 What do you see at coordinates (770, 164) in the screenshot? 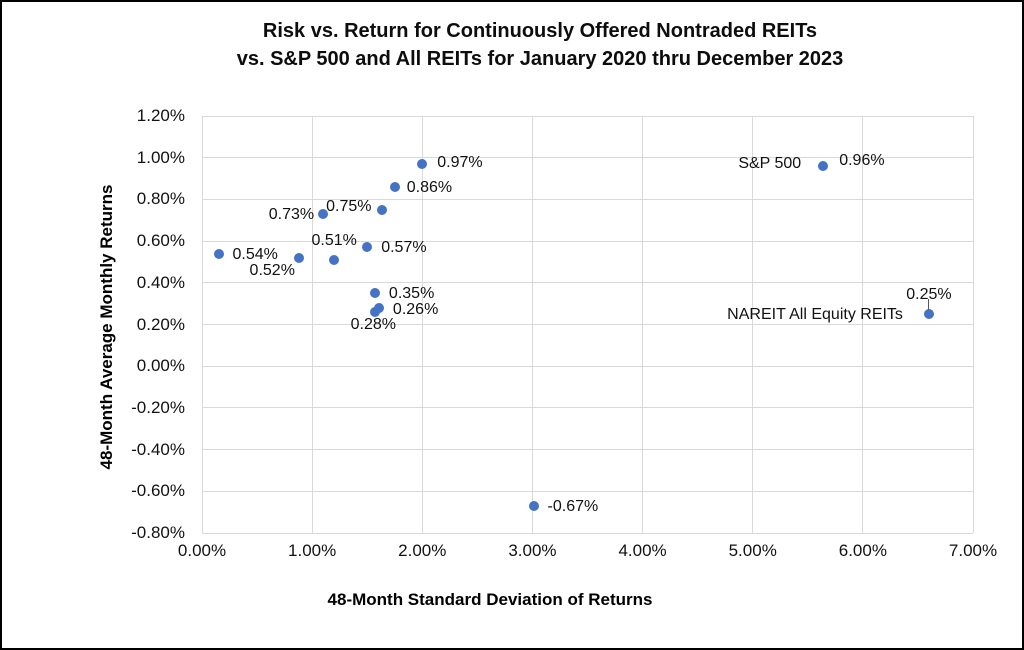
I see `series-label: S&P 500` at bounding box center [770, 164].